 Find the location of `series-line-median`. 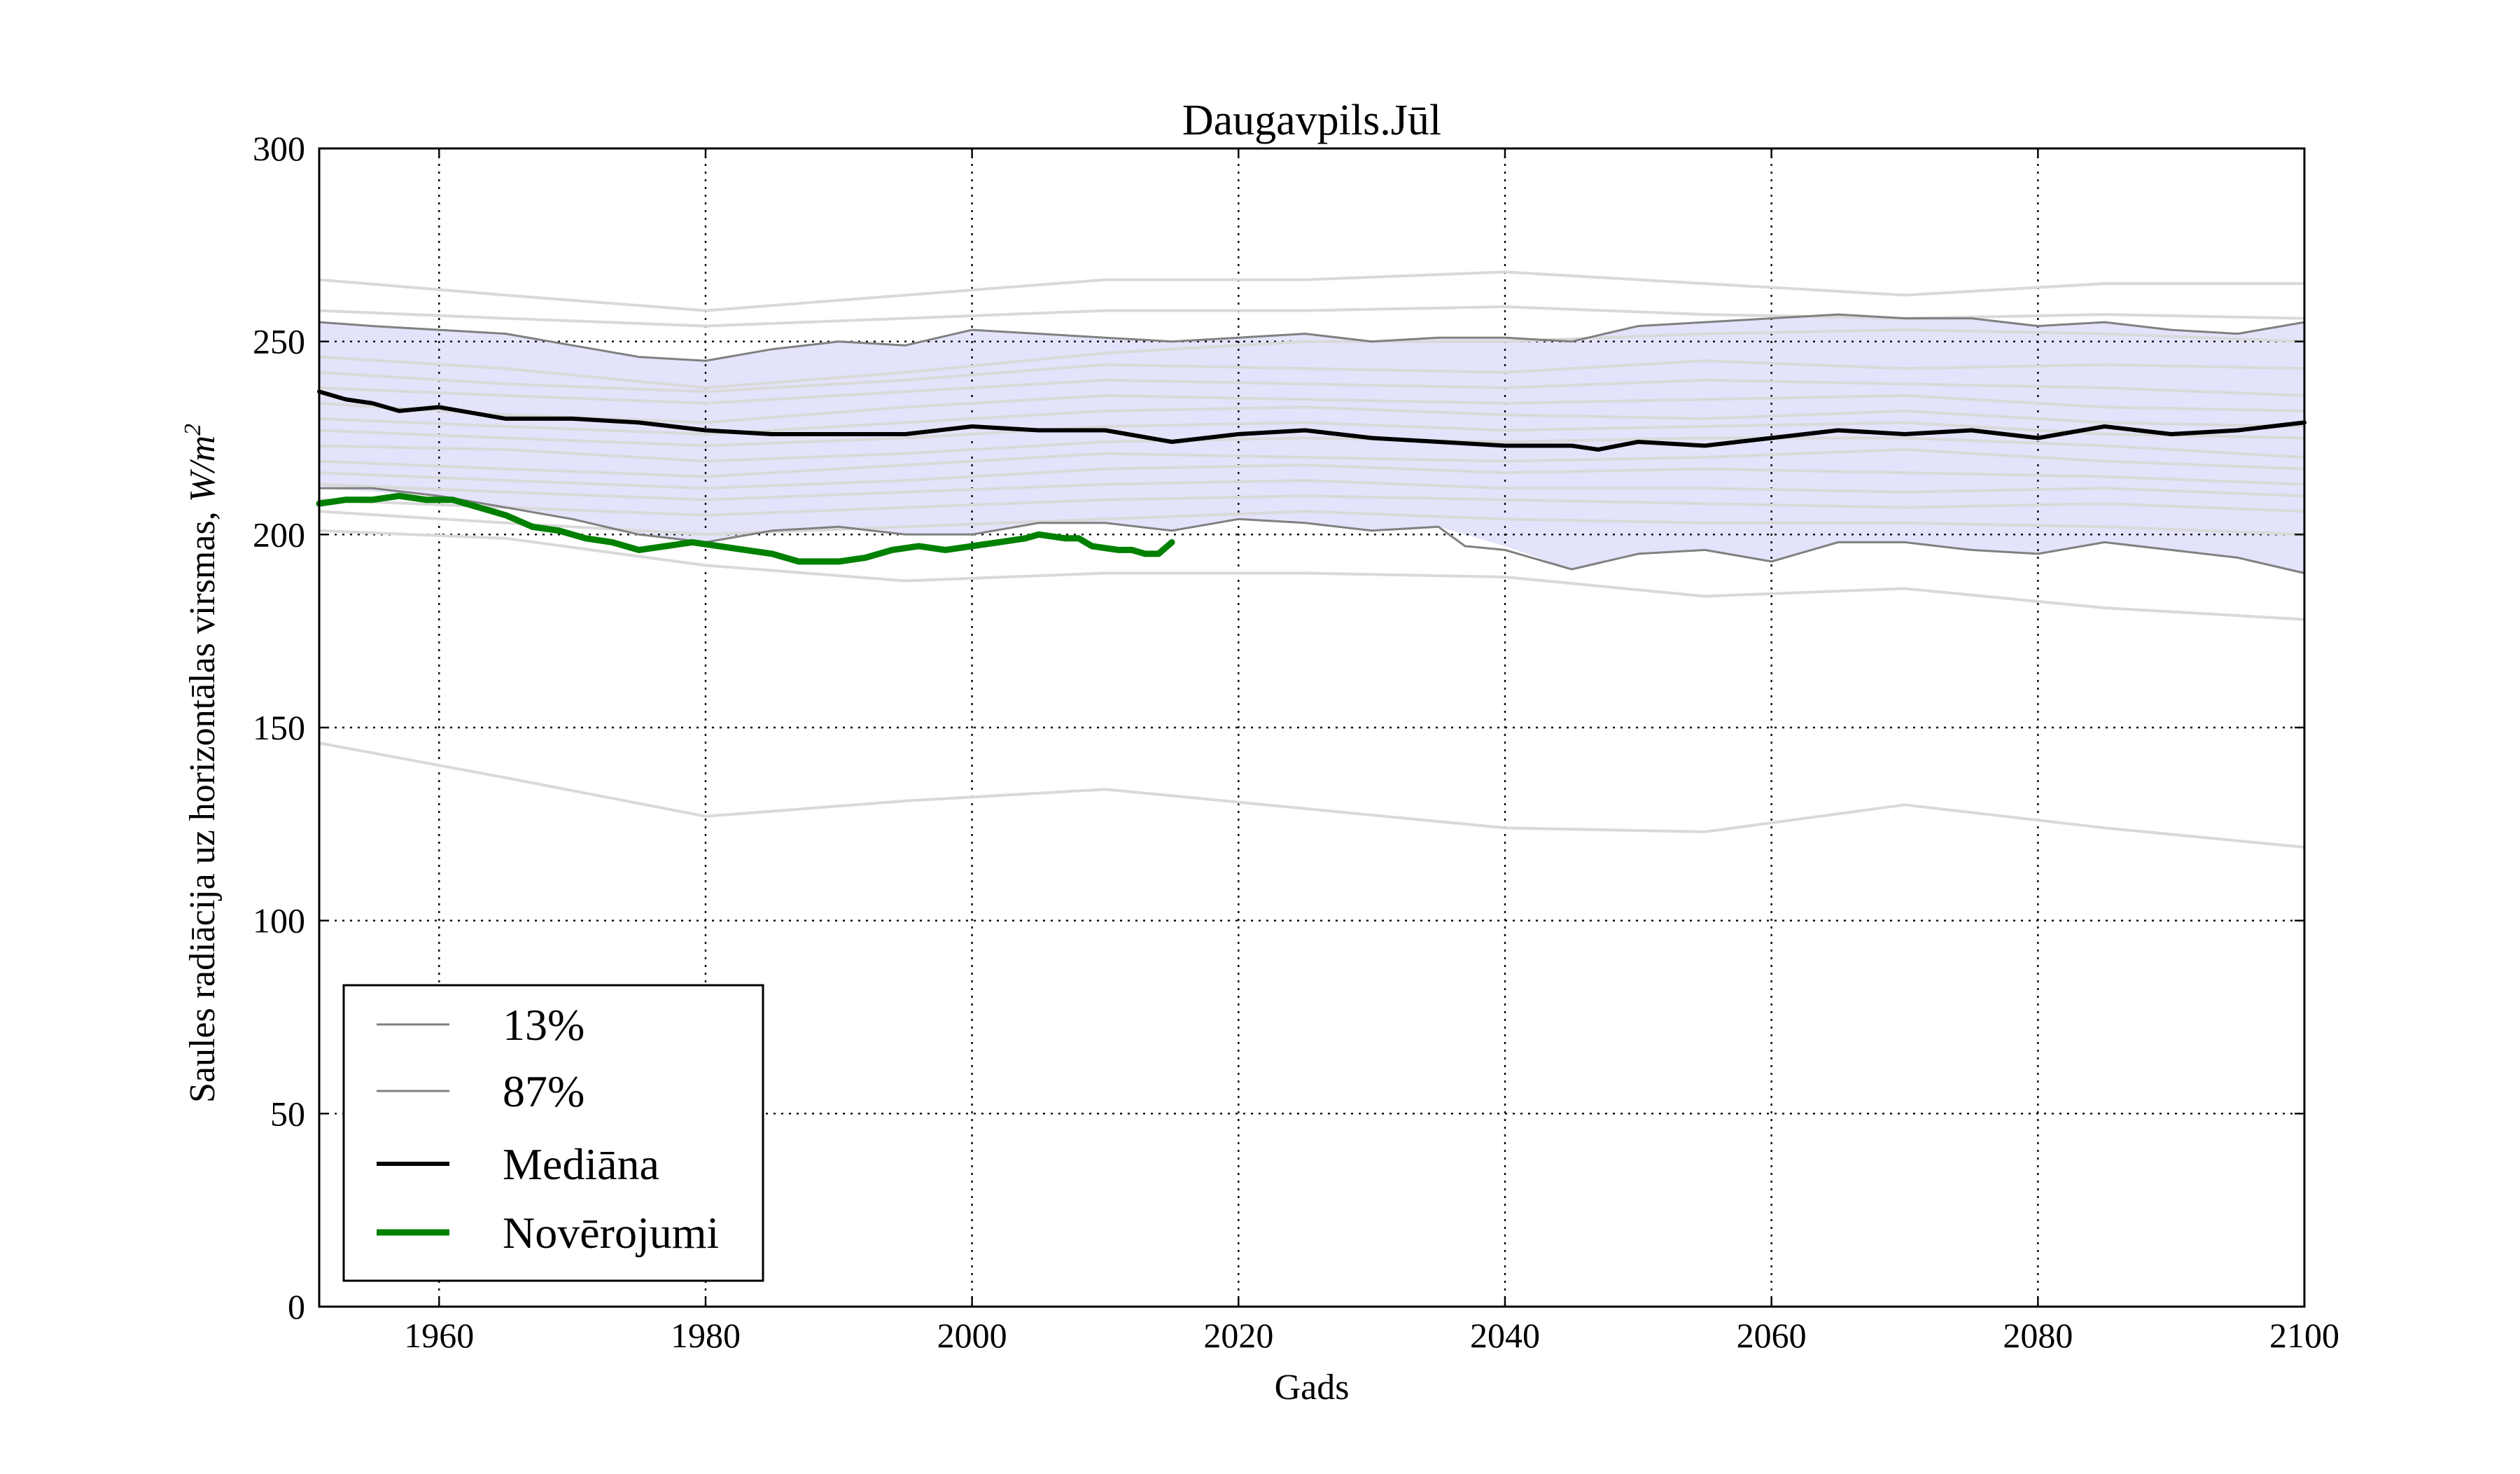

series-line-median is located at coordinates (1311, 420).